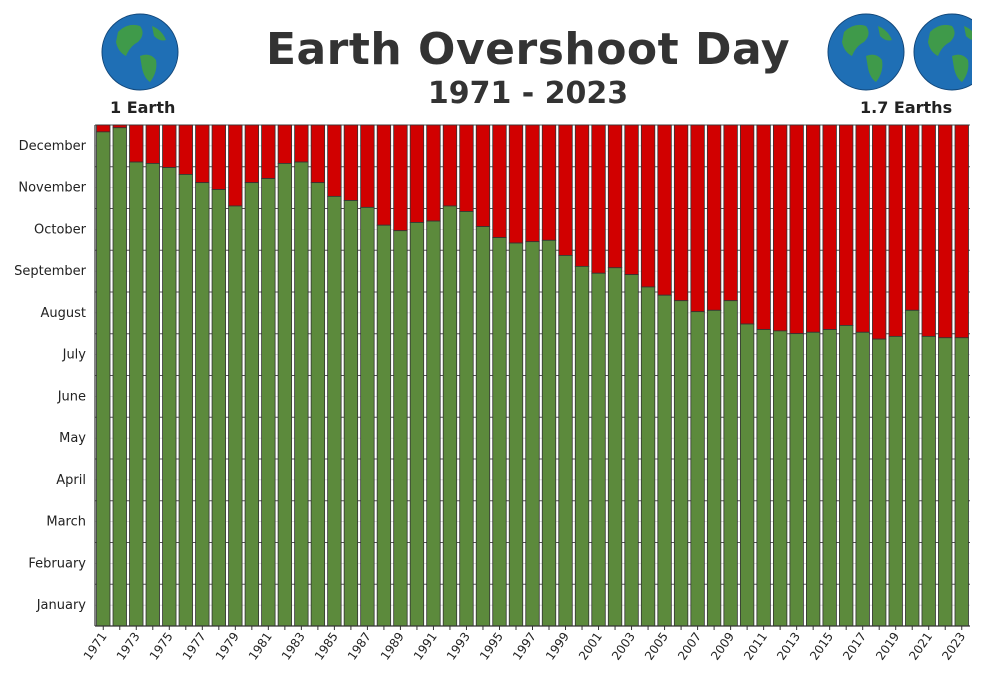 The height and width of the screenshot is (689, 996). I want to click on one-earth-label: 1 Earth, so click(143, 107).